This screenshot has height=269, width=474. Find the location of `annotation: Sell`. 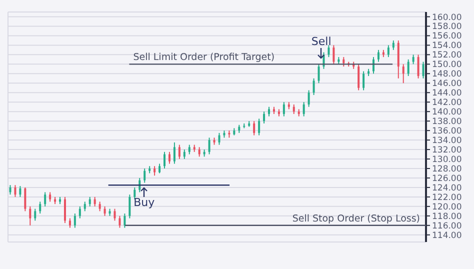

annotation: Sell is located at coordinates (321, 41).